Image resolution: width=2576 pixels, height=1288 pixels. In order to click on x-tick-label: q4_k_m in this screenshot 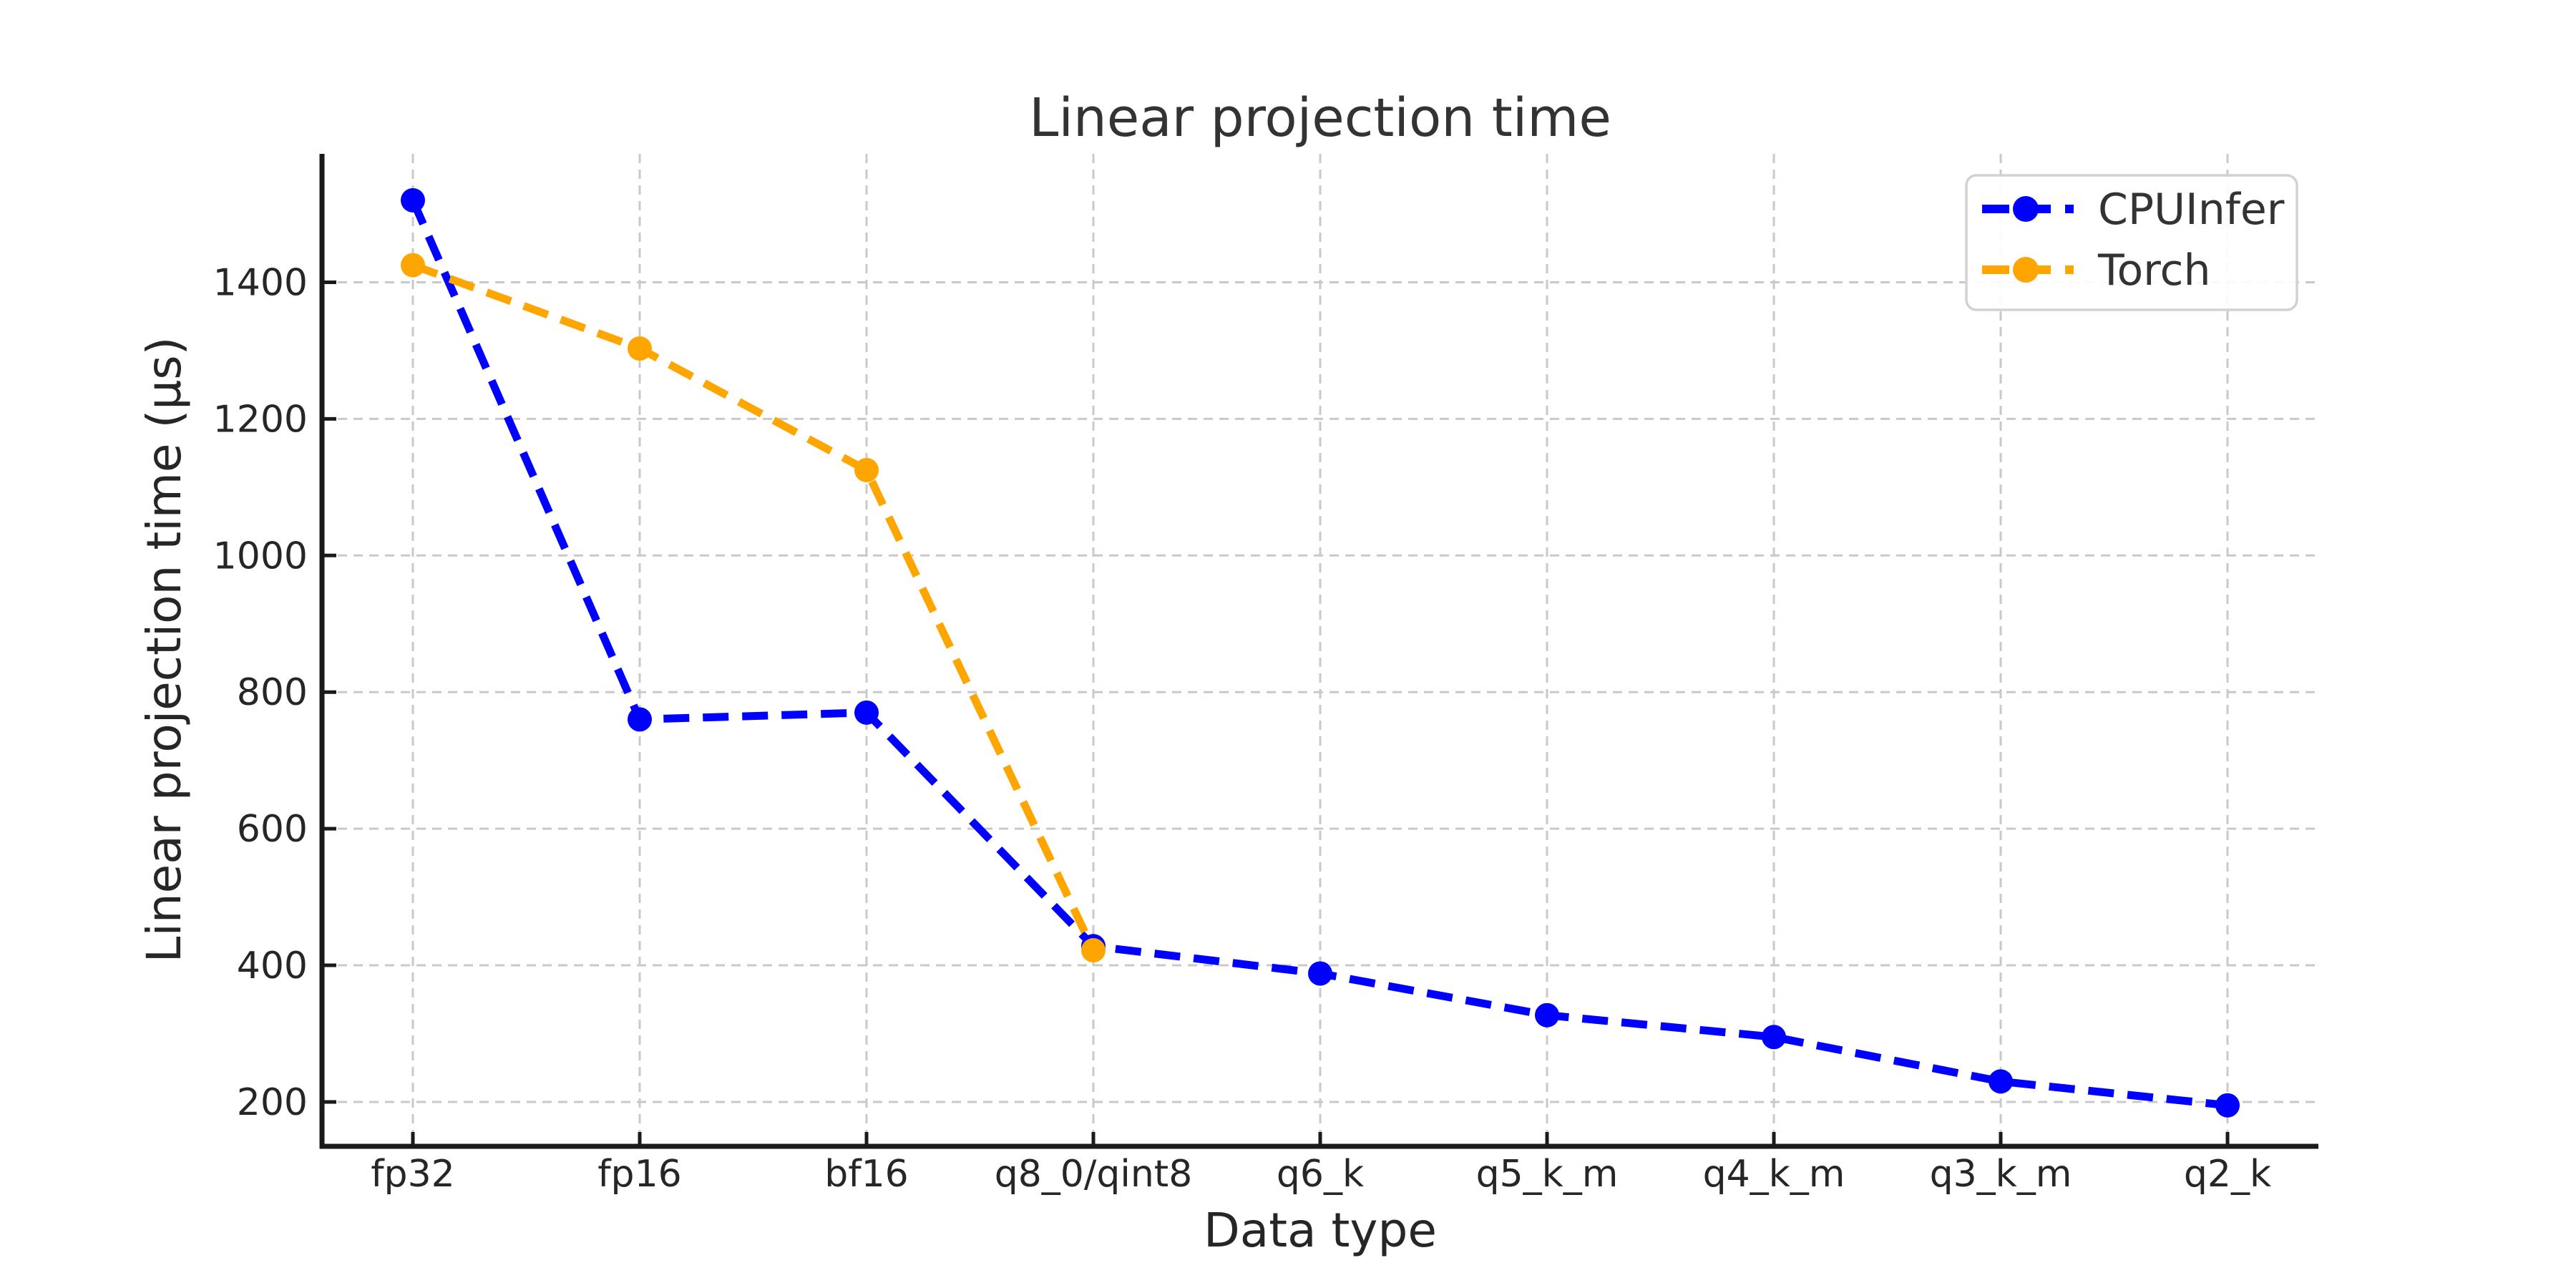, I will do `click(1774, 1174)`.